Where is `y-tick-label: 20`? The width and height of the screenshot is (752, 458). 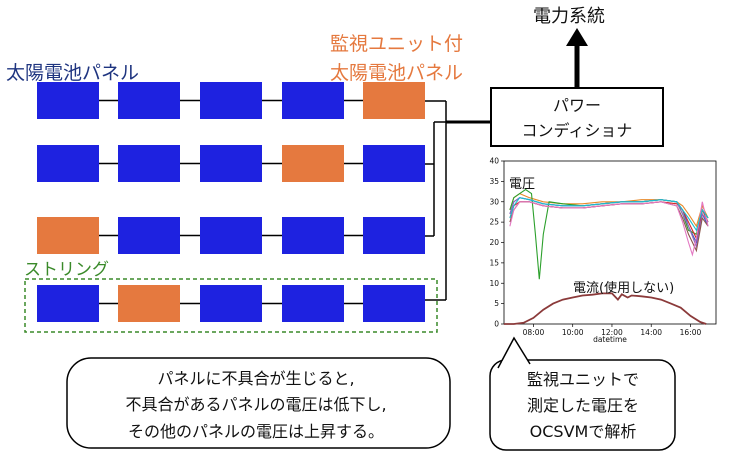 y-tick-label: 20 is located at coordinates (494, 242).